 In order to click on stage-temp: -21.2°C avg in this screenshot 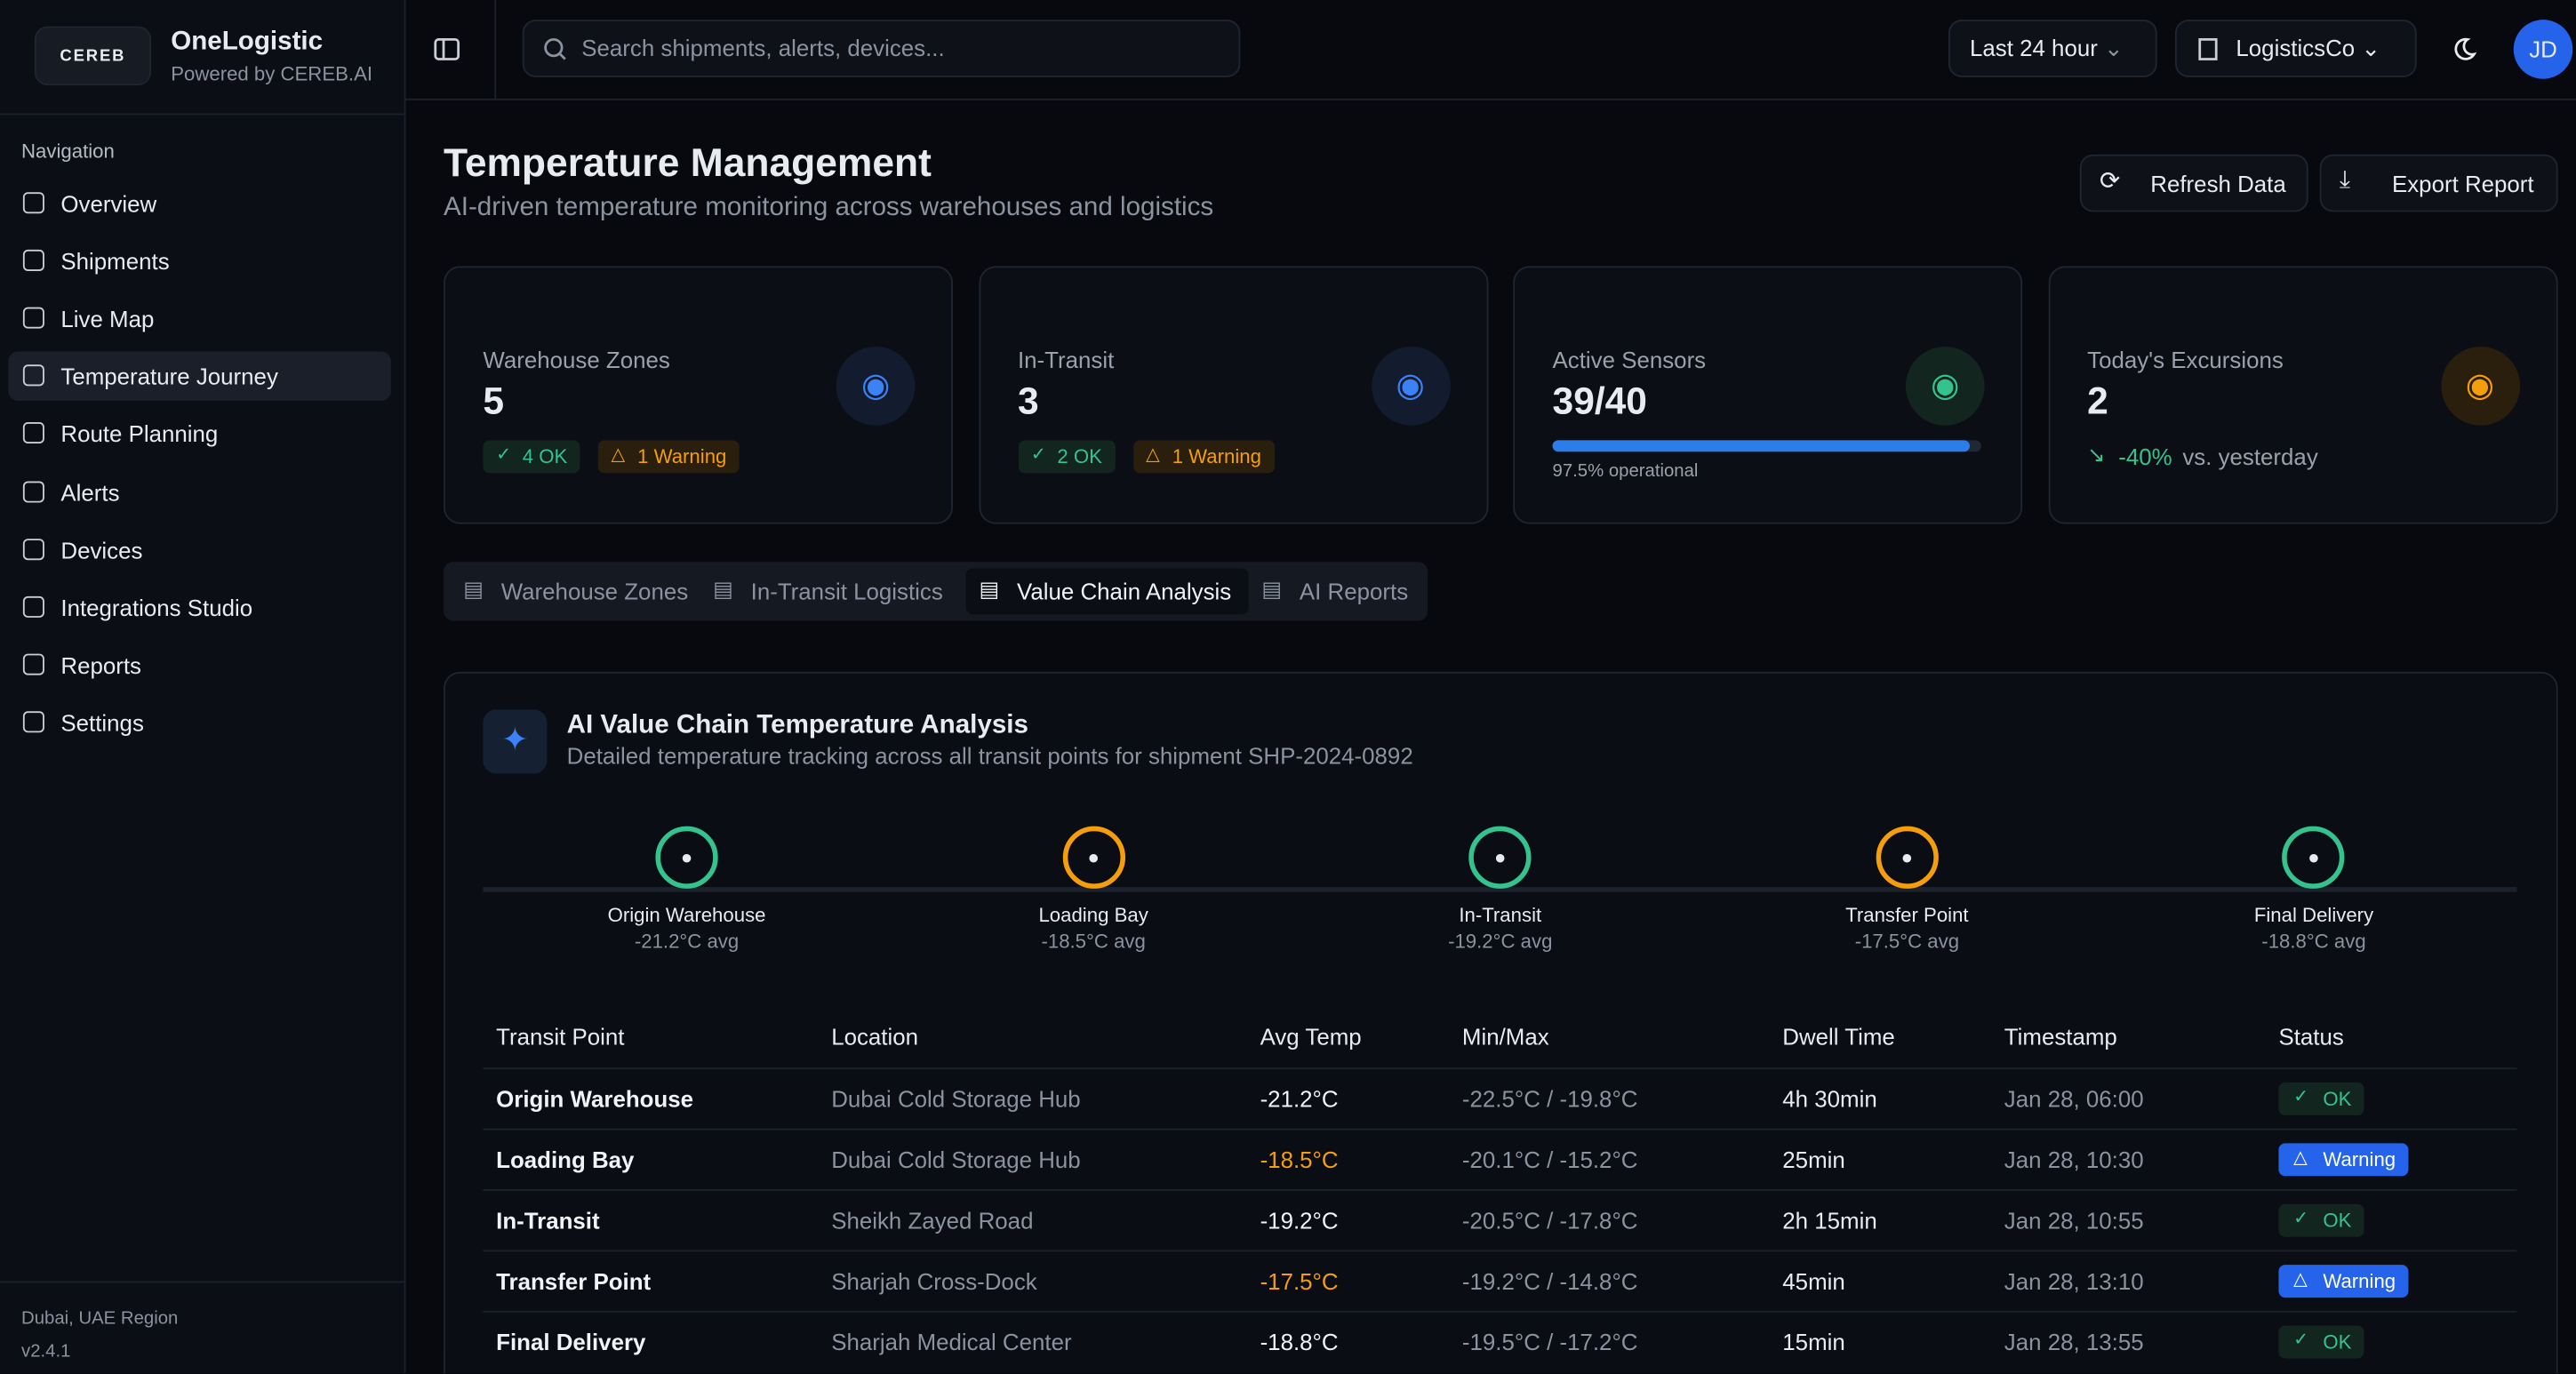, I will do `click(687, 941)`.